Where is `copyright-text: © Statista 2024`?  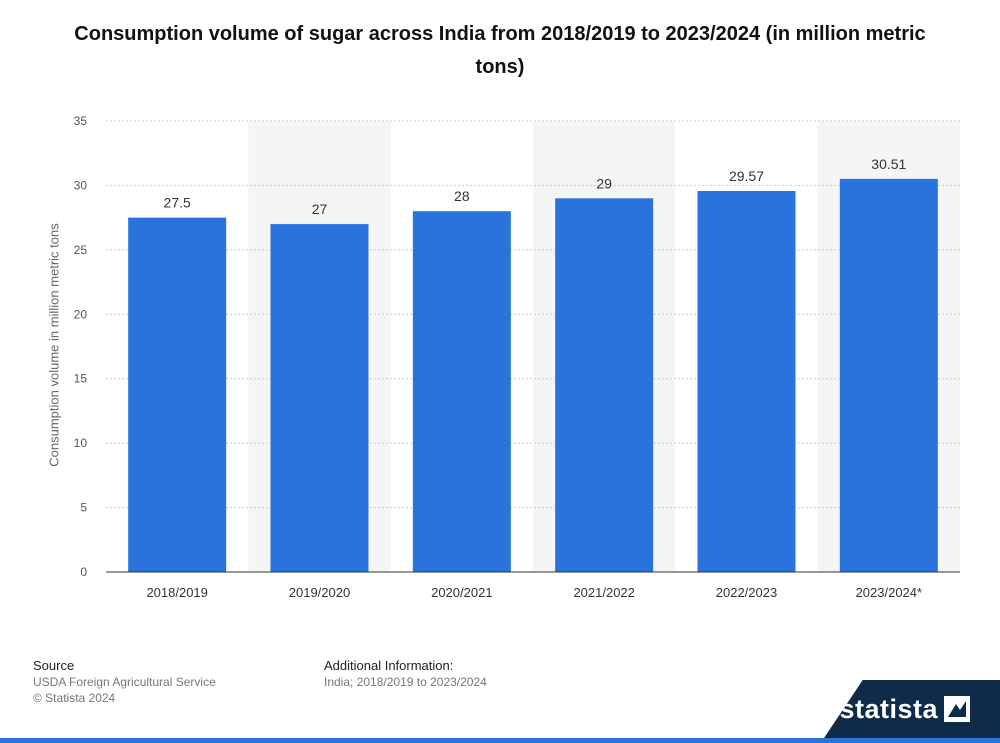
copyright-text: © Statista 2024 is located at coordinates (74, 698).